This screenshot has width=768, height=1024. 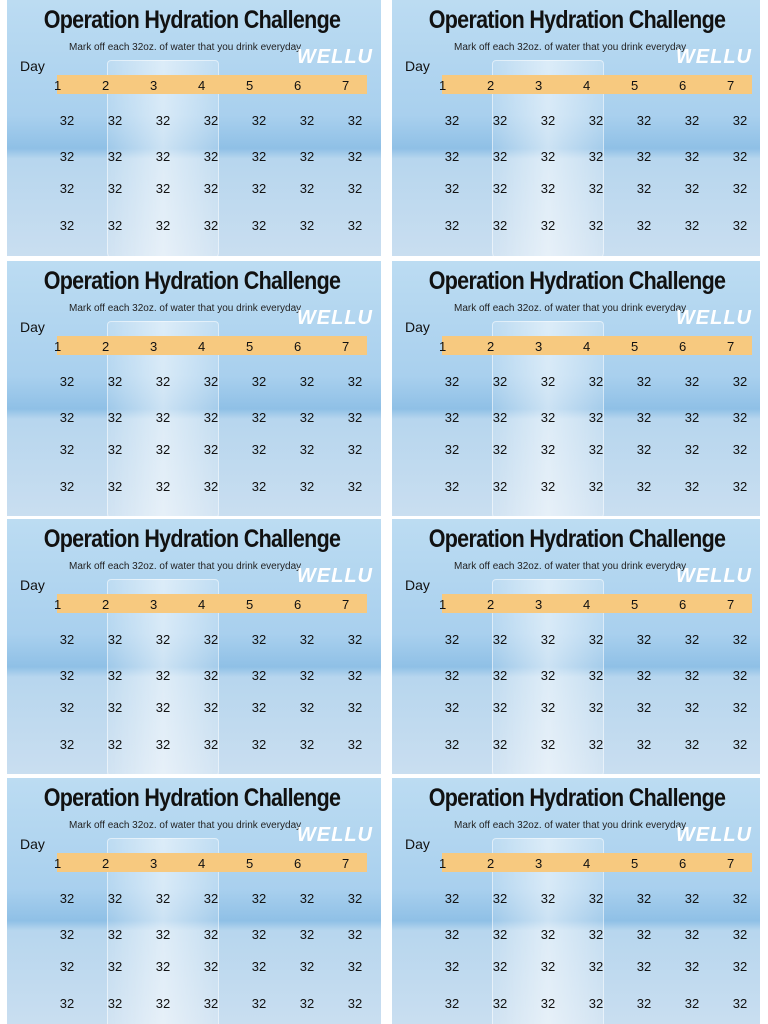 I want to click on day-number: 5, so click(x=250, y=346).